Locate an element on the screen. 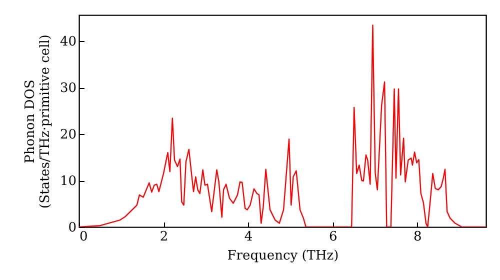 Image resolution: width=500 pixels, height=280 pixels. x-tick-label: 0 is located at coordinates (84, 237).